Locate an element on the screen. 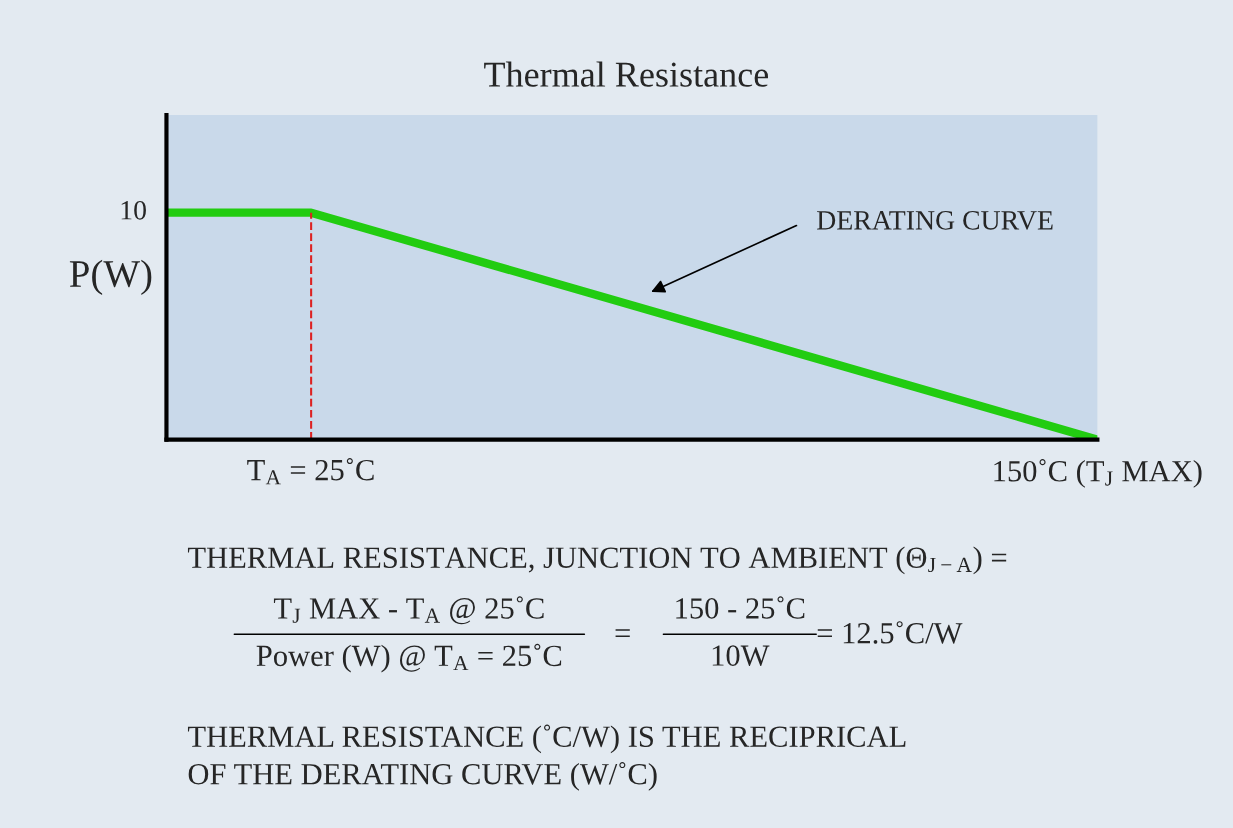  text: = 12.5˚C/W is located at coordinates (890, 632).